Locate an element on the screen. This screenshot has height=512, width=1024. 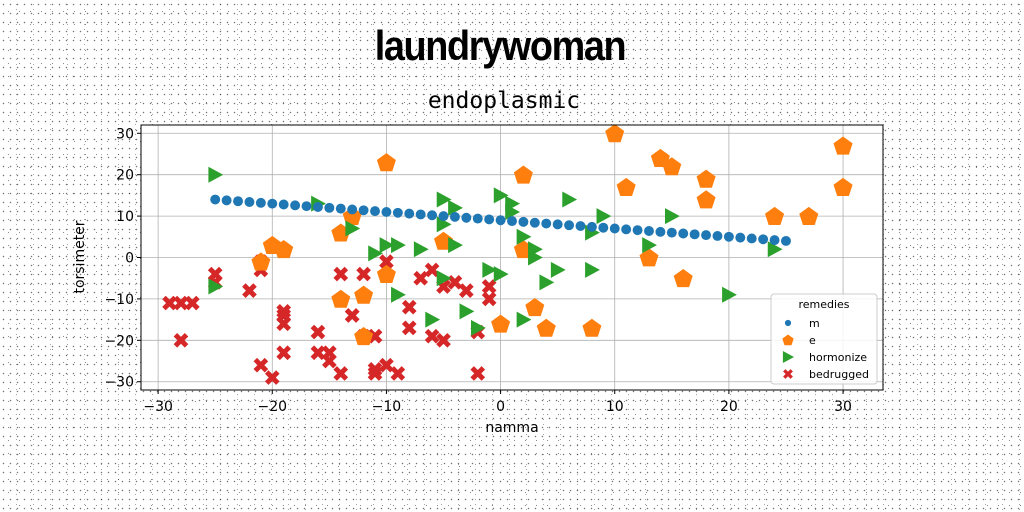
x-tick-label: −30 is located at coordinates (158, 407).